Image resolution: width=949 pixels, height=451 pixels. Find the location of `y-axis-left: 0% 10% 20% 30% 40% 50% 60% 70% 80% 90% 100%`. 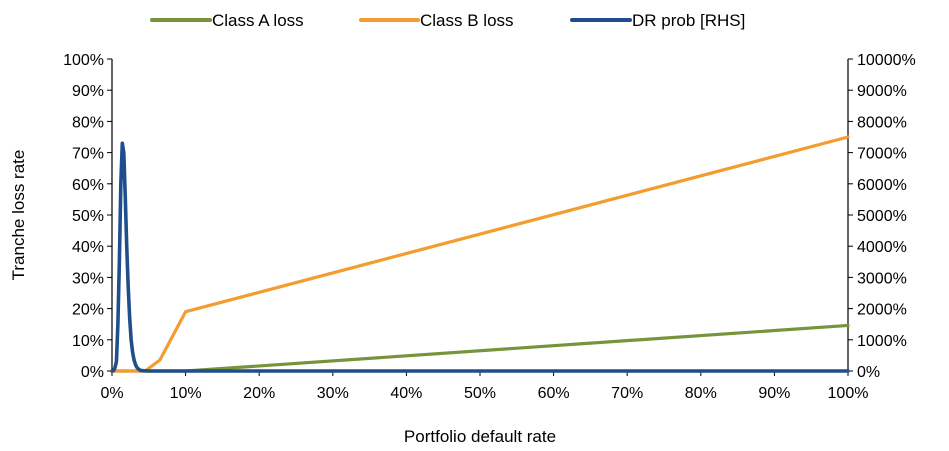

y-axis-left: 0% 10% 20% 30% 40% 50% 60% 70% 80% 90% 100% is located at coordinates (88, 216).